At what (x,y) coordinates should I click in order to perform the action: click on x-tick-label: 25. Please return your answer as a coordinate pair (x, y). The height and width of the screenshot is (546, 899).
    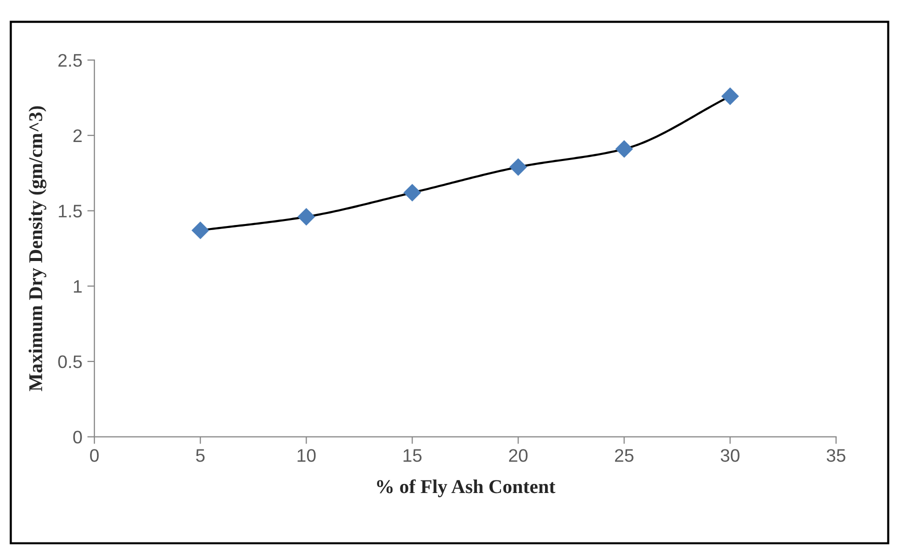
    Looking at the image, I should click on (624, 455).